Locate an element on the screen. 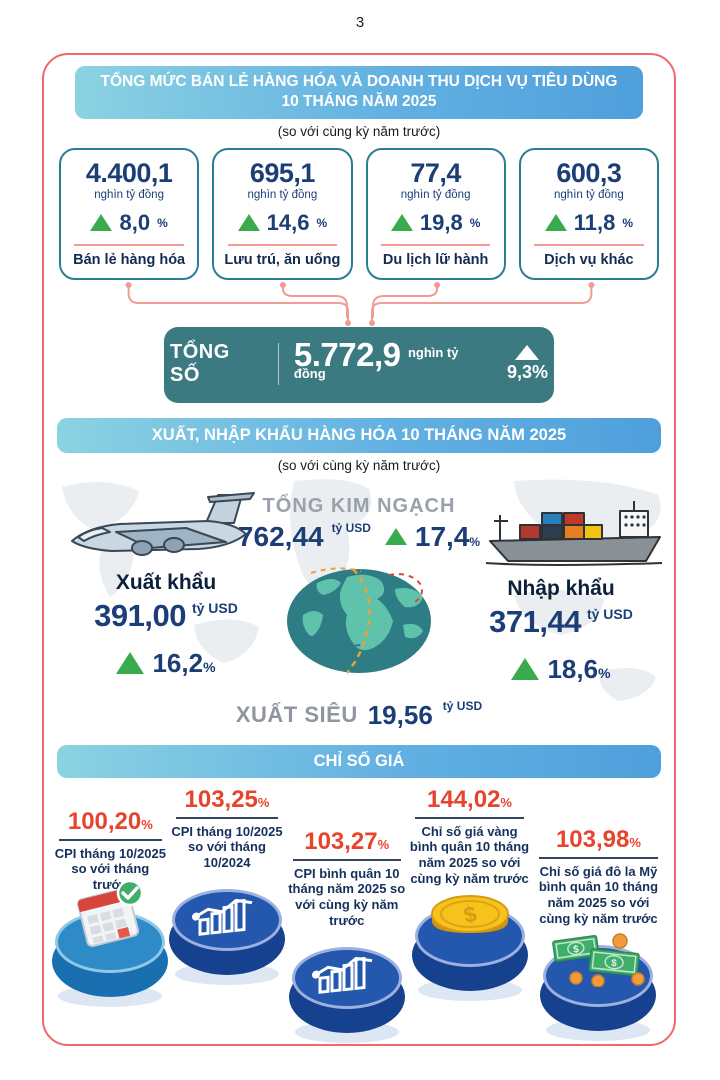 Image resolution: width=720 pixels, height=1080 pixels. total-value: 5.772,9 is located at coordinates (347, 354).